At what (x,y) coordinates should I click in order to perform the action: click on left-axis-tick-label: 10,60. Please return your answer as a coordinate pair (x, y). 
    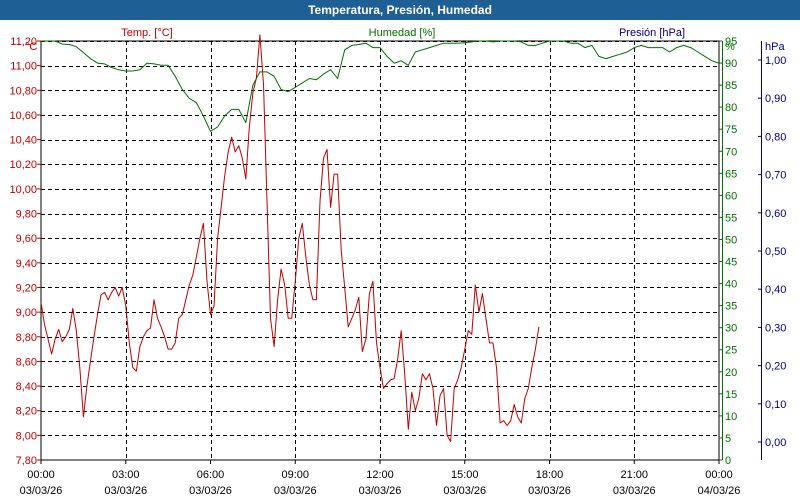
    Looking at the image, I should click on (23, 116).